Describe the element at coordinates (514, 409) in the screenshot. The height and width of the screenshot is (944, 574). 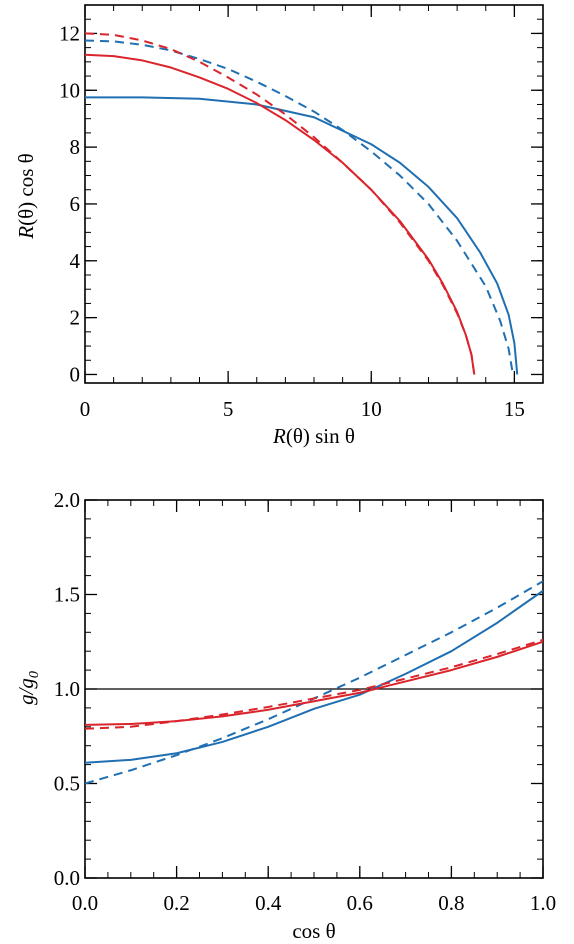
I see `x-tick-label: 15` at that location.